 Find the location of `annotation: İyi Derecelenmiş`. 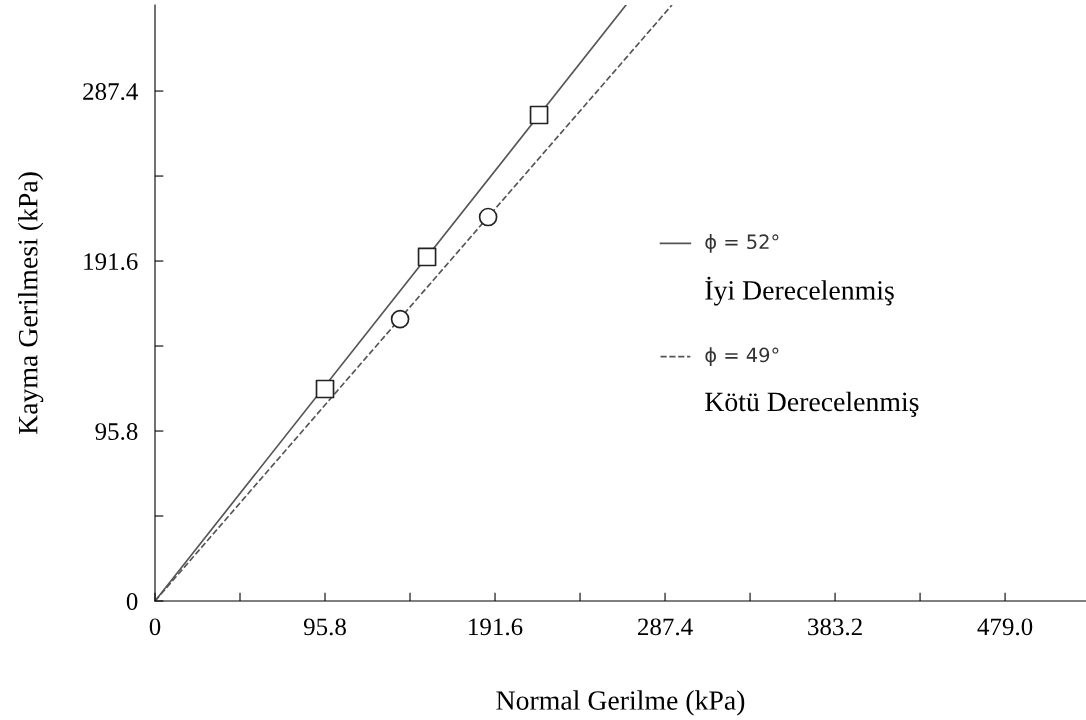

annotation: İyi Derecelenmiş is located at coordinates (799, 291).